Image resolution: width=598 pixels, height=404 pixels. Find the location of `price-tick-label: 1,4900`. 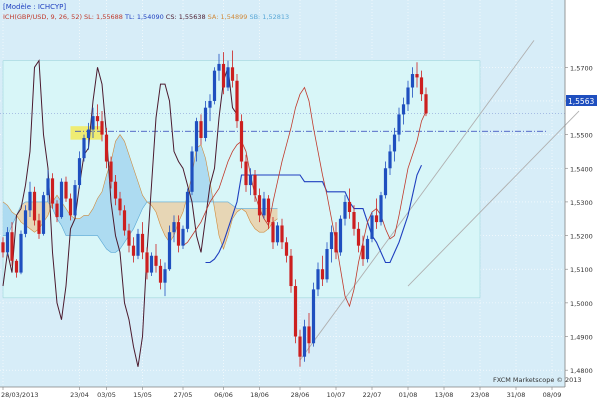

price-tick-label: 1,4900 is located at coordinates (581, 338).